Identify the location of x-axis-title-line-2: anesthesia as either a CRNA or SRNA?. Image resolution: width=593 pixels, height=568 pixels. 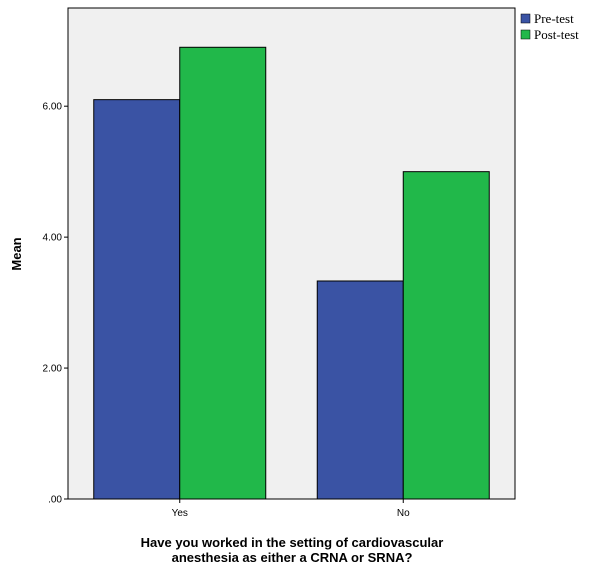
(292, 557).